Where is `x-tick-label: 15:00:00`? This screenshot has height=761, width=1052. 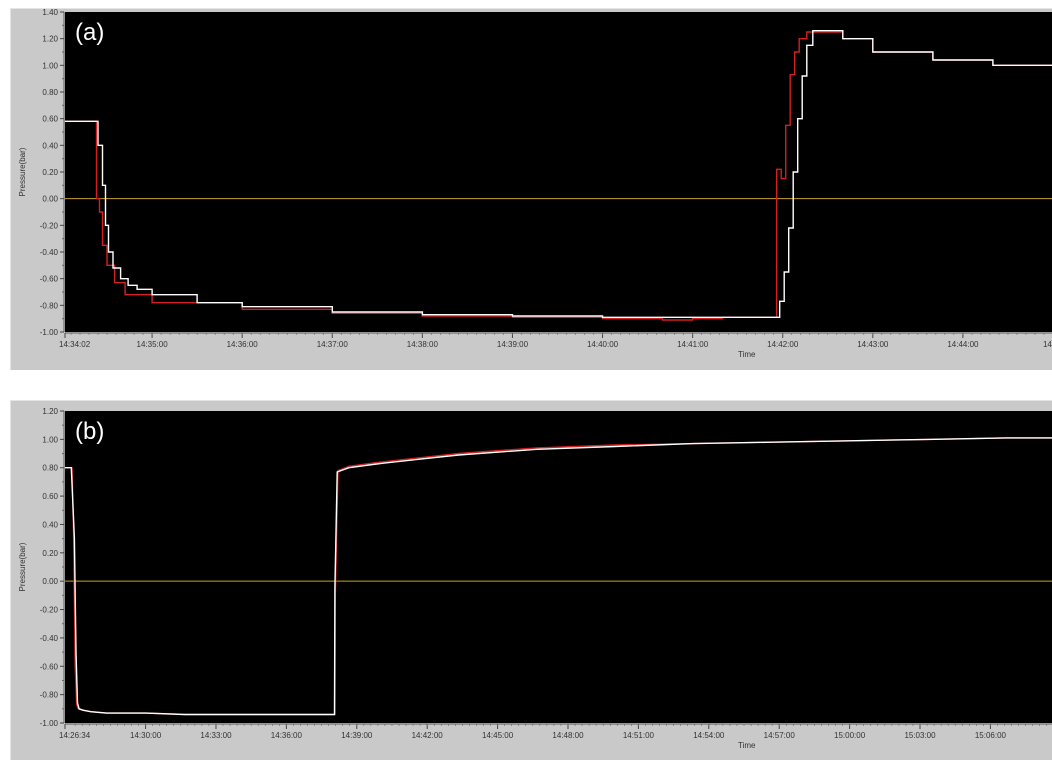 x-tick-label: 15:00:00 is located at coordinates (850, 735).